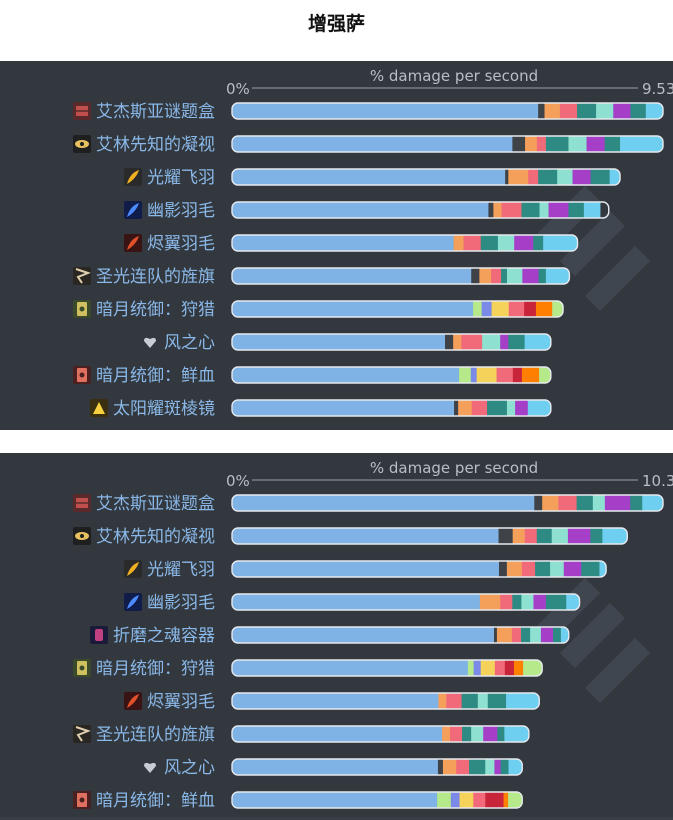 The image size is (673, 820). What do you see at coordinates (155, 537) in the screenshot?
I see `bar-label: 艾林先知的凝视` at bounding box center [155, 537].